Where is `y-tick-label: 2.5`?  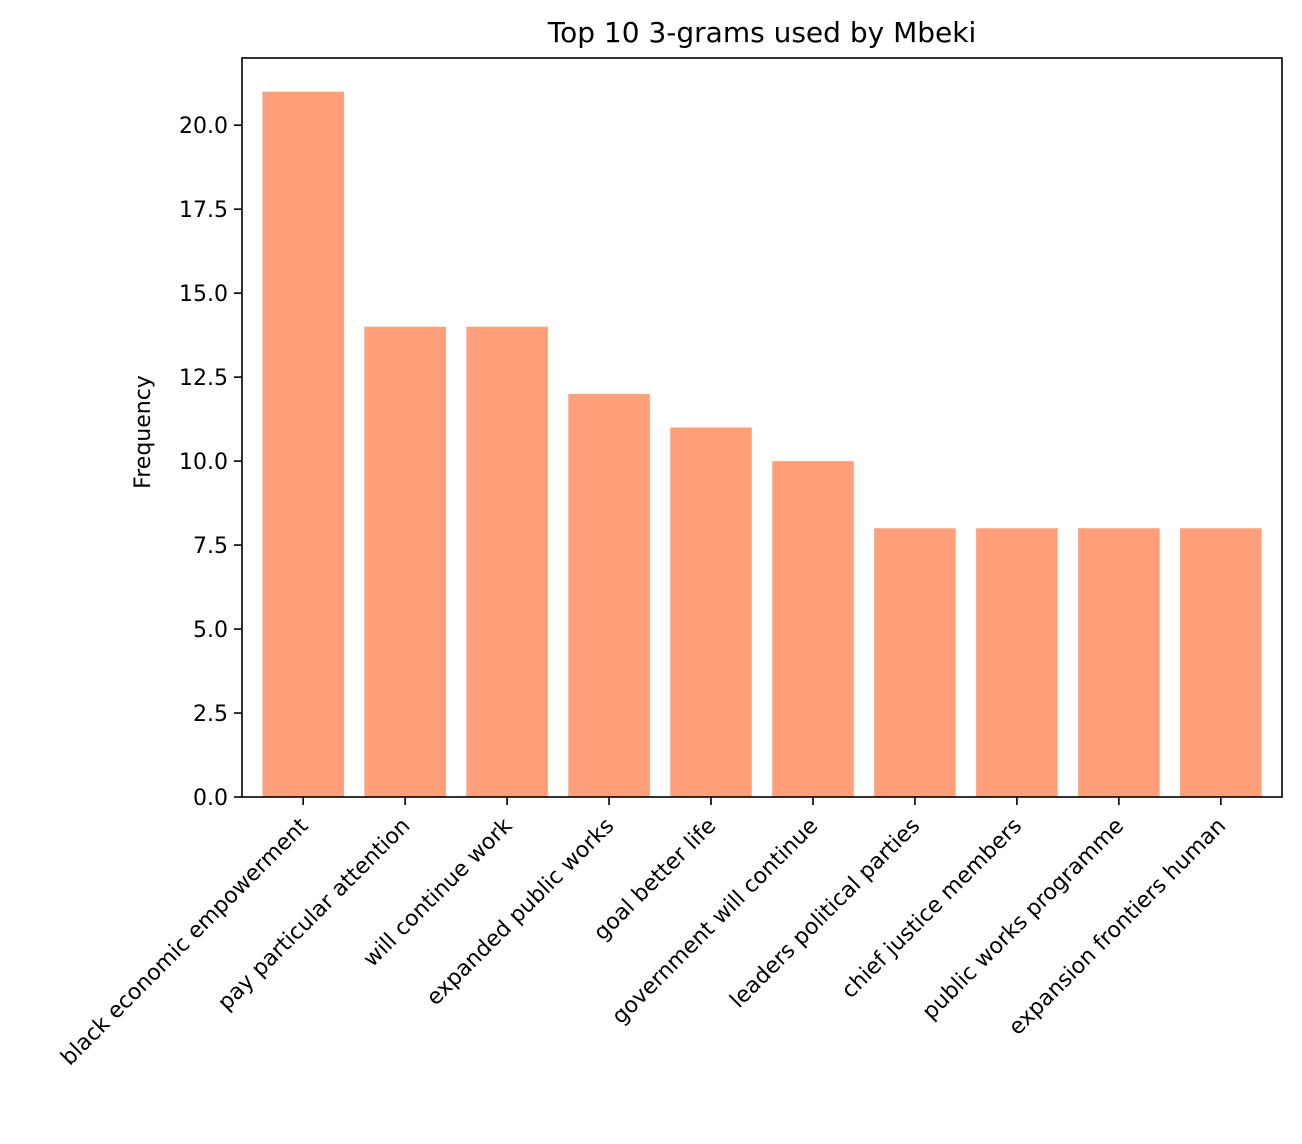
y-tick-label: 2.5 is located at coordinates (210, 714).